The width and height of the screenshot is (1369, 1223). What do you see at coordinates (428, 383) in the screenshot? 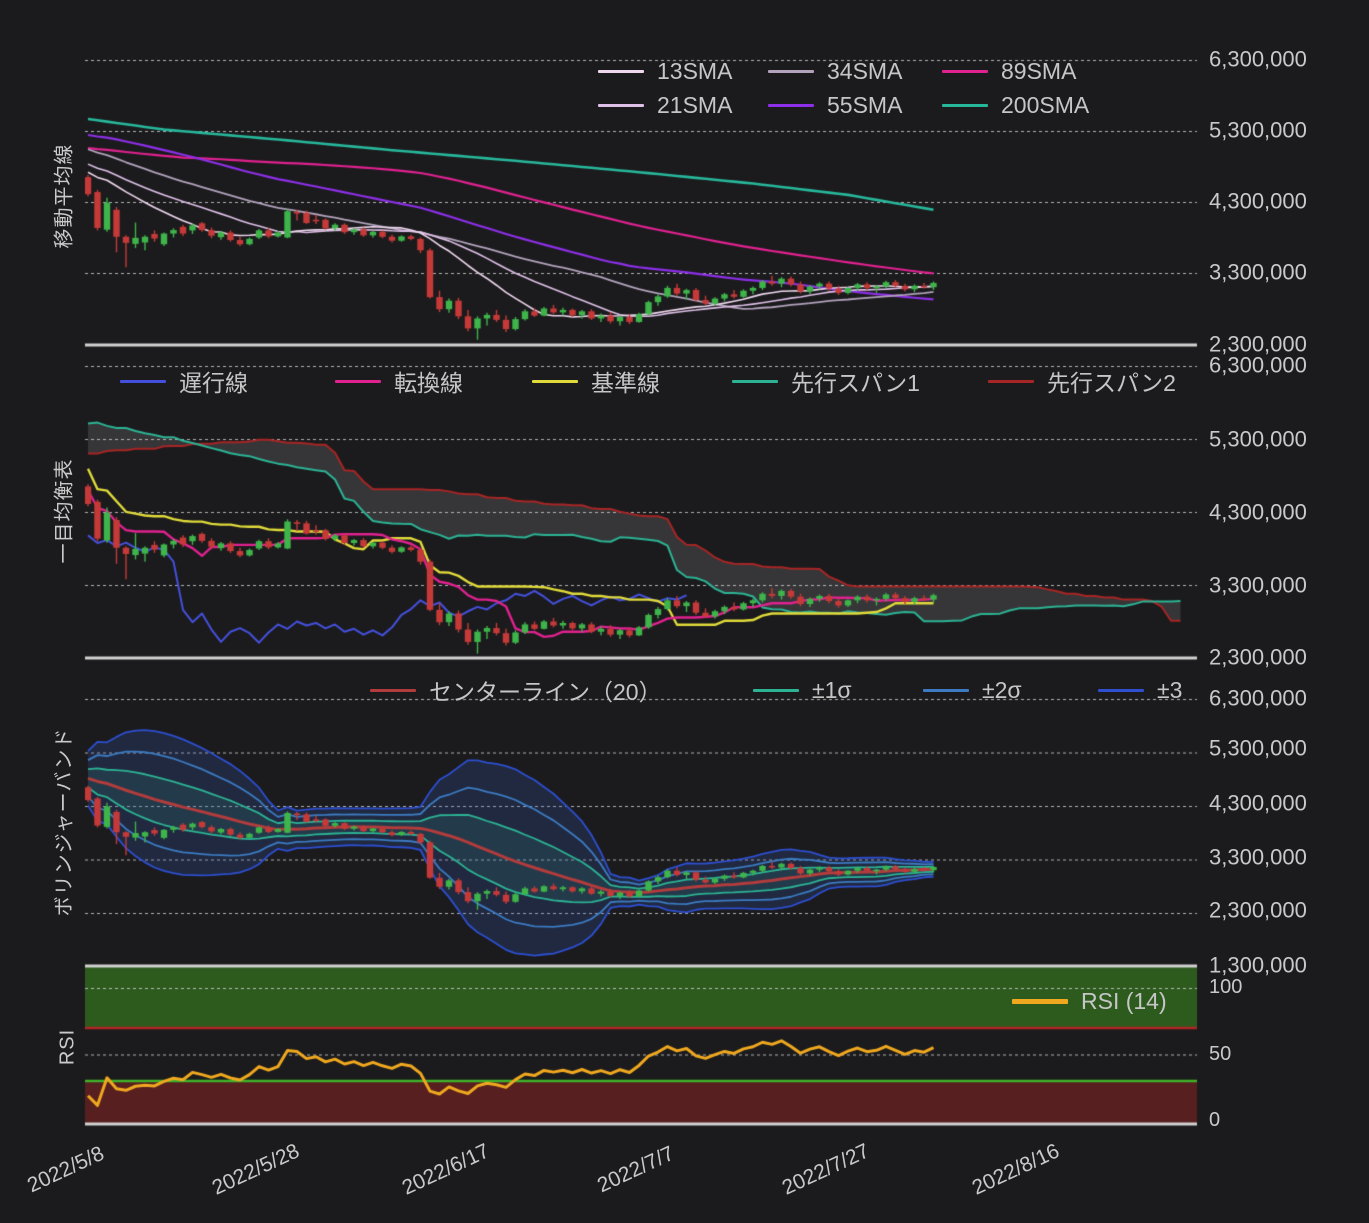
I see `legend-label: 転換線` at bounding box center [428, 383].